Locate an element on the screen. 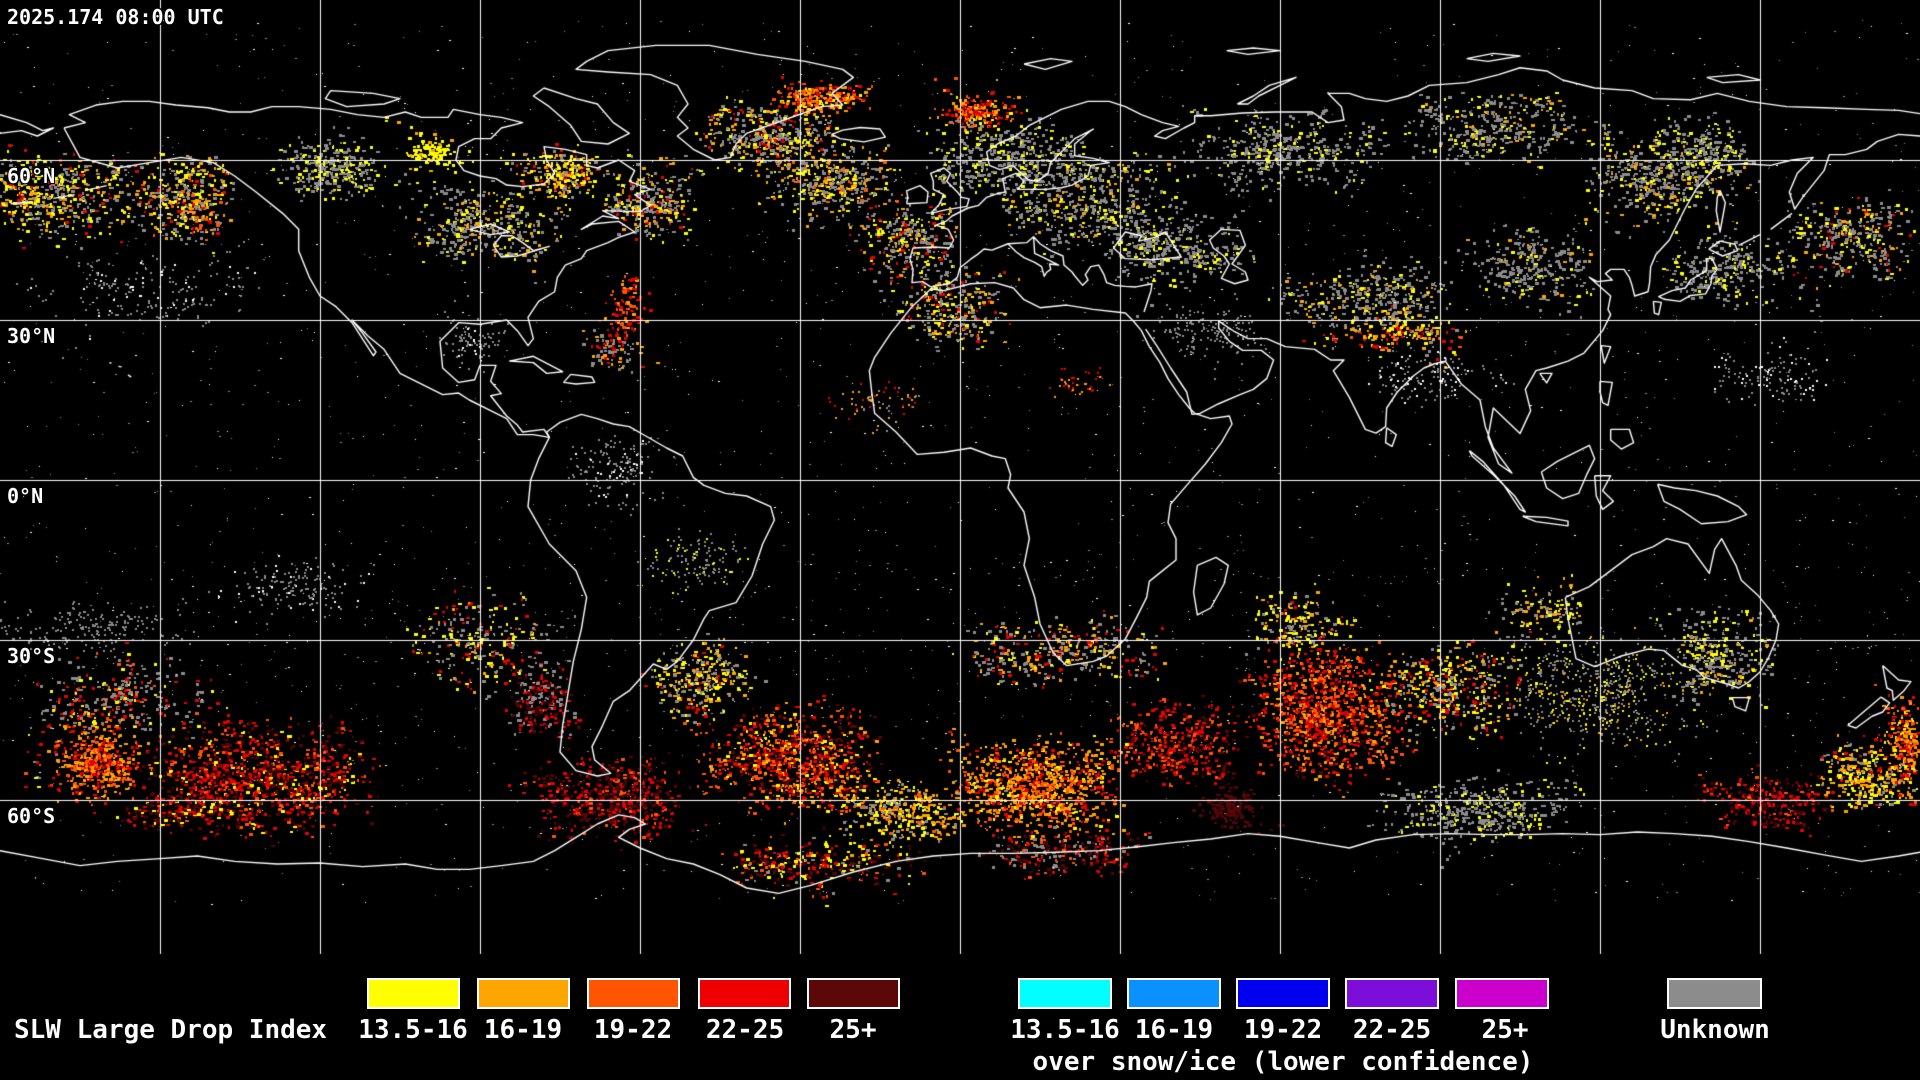 This screenshot has width=1920, height=1080. lat-label-30s: 30°S is located at coordinates (31, 656).